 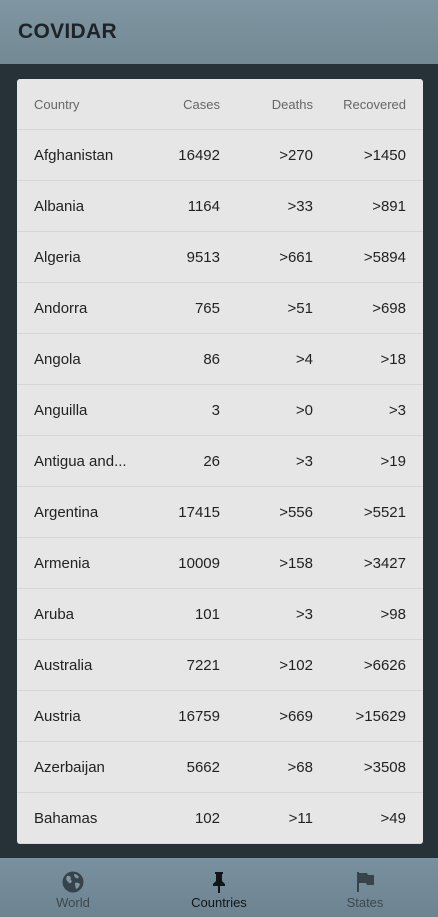 What do you see at coordinates (61, 410) in the screenshot?
I see `country-cell: Anguilla` at bounding box center [61, 410].